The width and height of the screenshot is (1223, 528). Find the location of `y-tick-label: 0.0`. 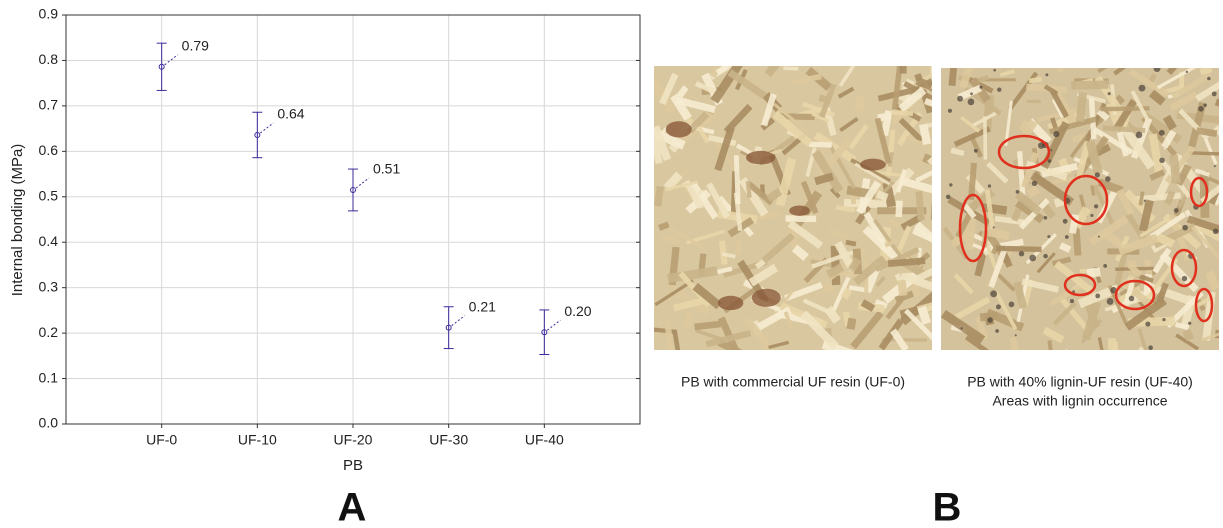

y-tick-label: 0.0 is located at coordinates (49, 423).